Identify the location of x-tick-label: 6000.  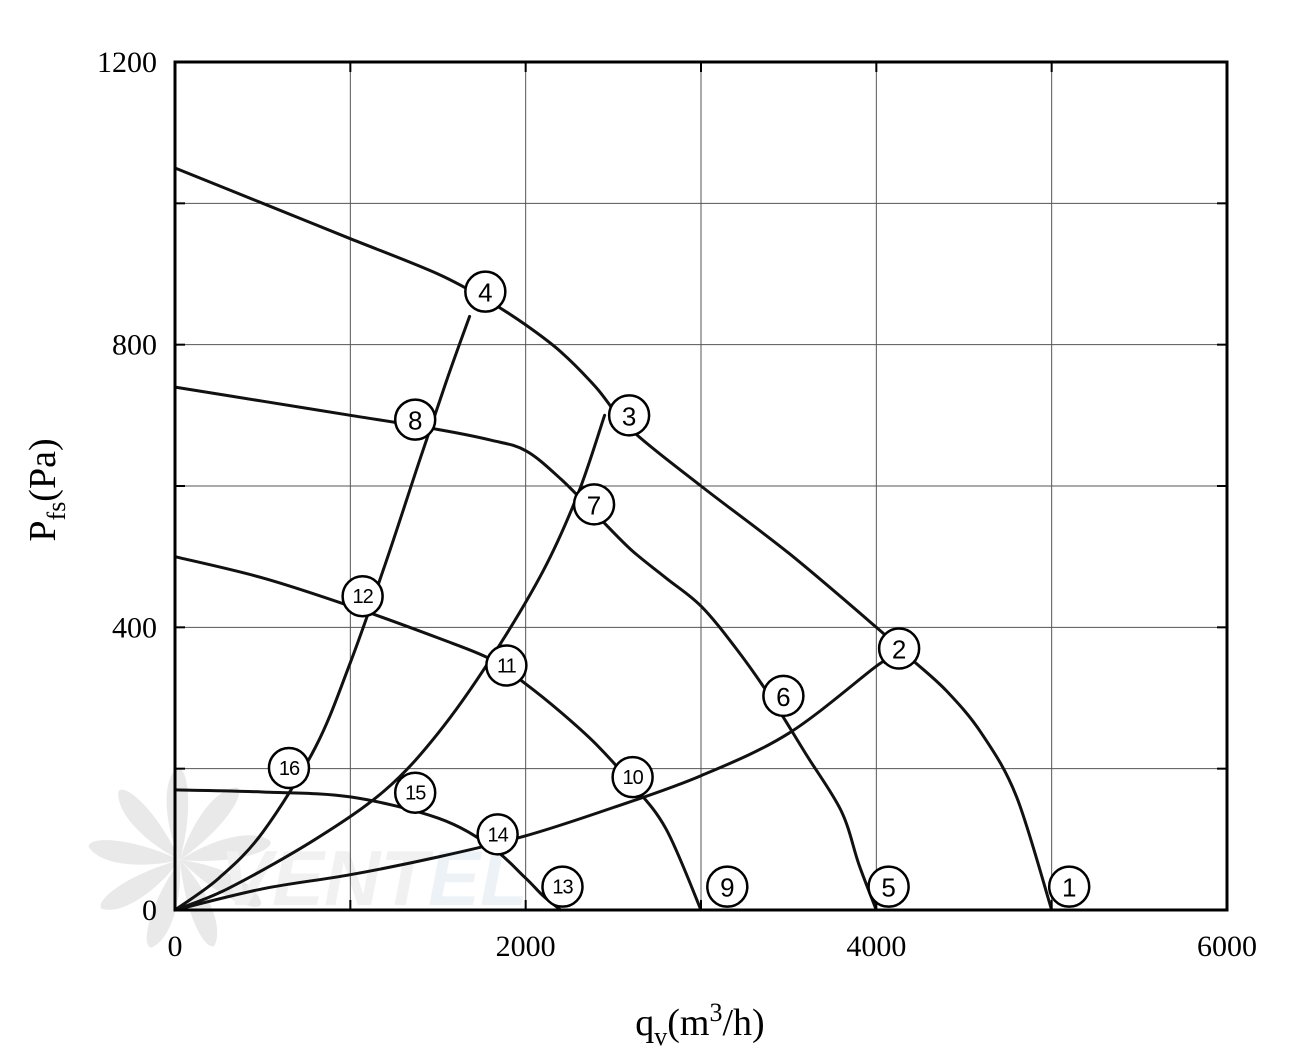
(1227, 946).